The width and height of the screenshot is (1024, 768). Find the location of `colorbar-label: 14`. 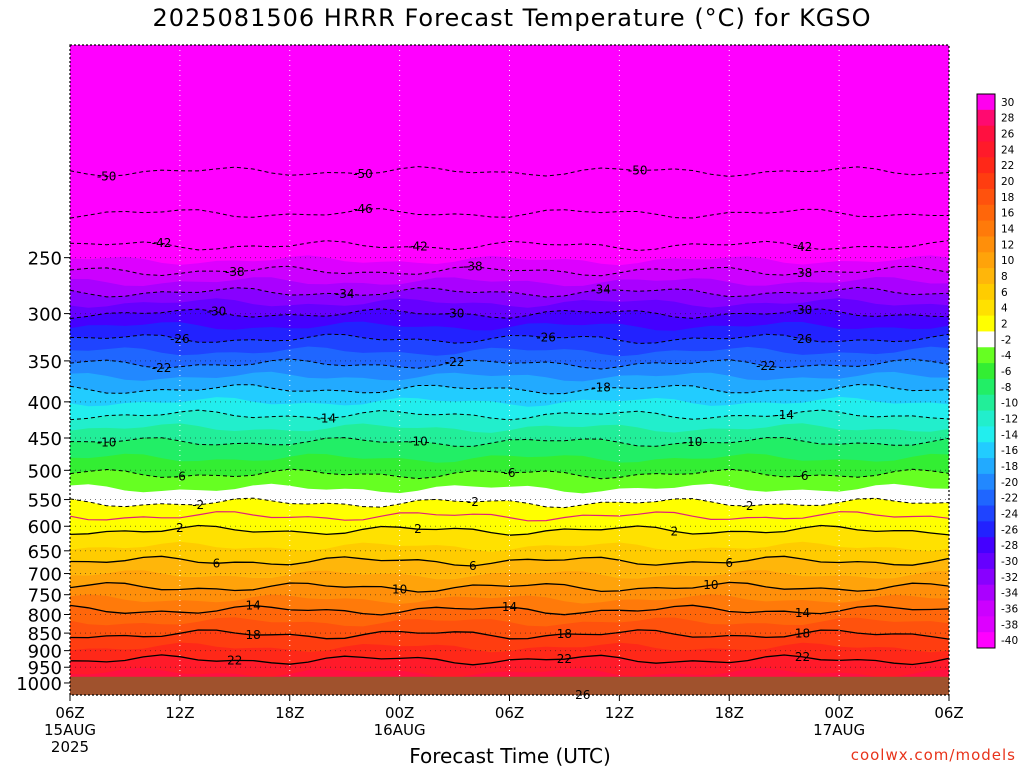

colorbar-label: 14 is located at coordinates (1008, 230).